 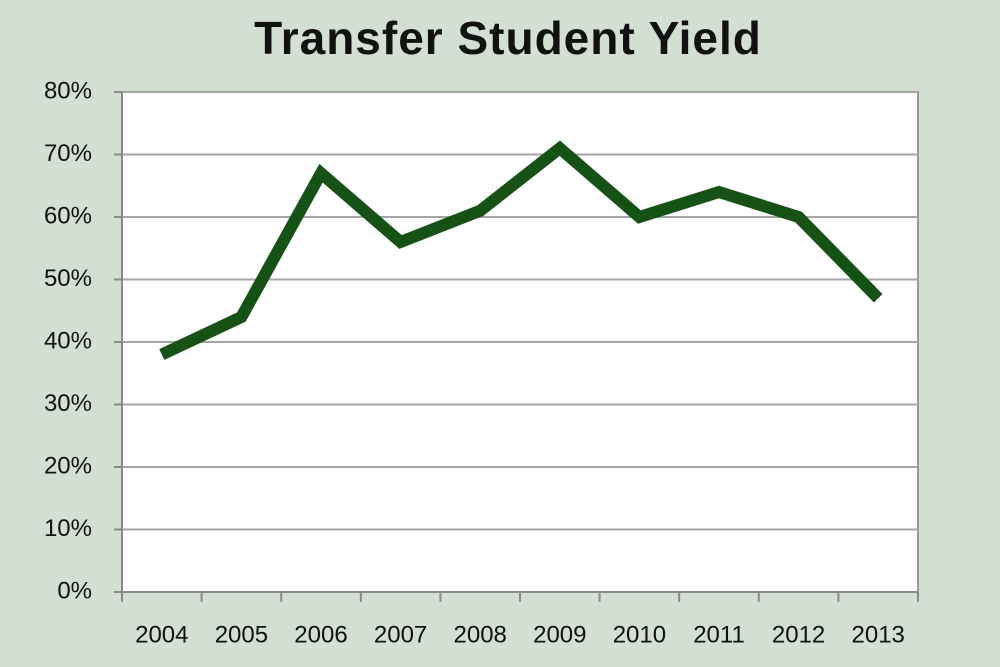 What do you see at coordinates (68, 403) in the screenshot?
I see `y-tick-label: 30%` at bounding box center [68, 403].